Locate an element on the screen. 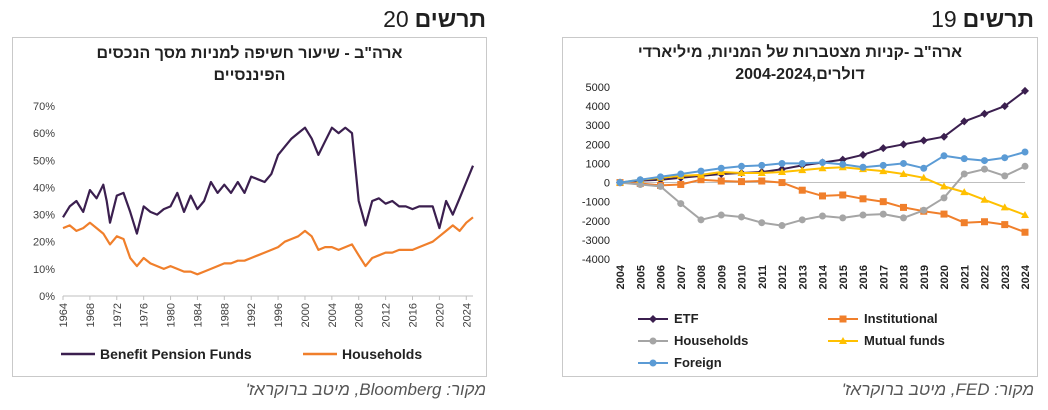  left-y-tick-label: 20% is located at coordinates (44, 243).